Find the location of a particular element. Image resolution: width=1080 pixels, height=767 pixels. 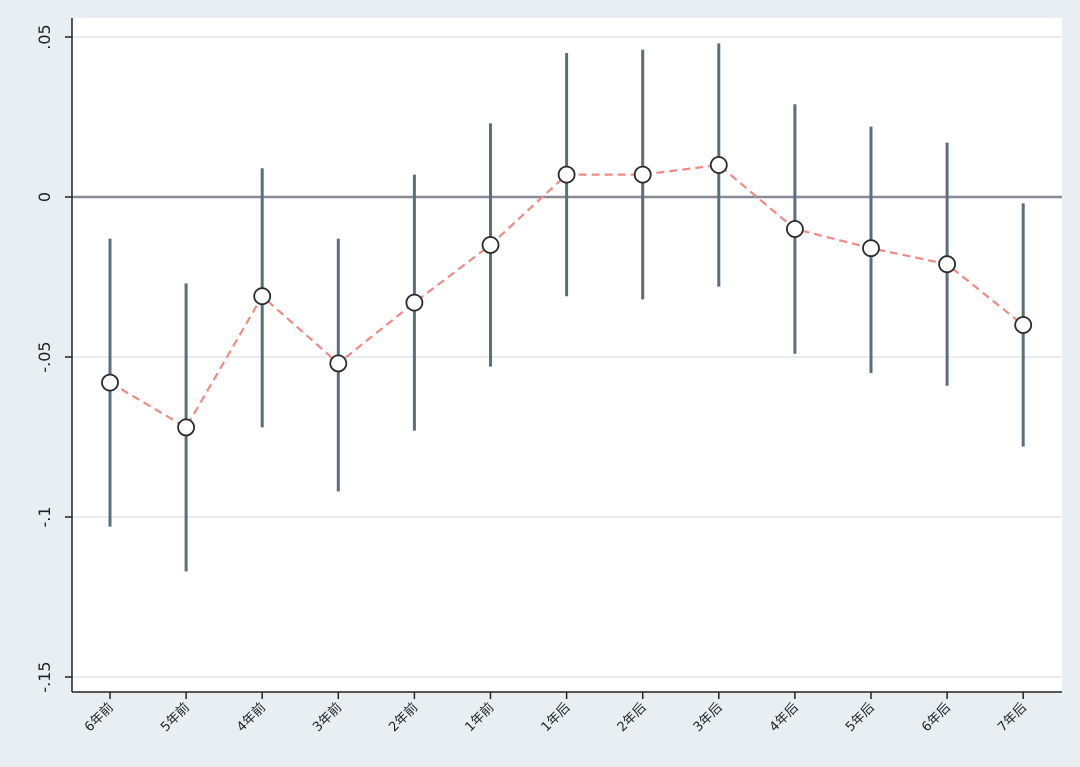

x-tick-label: 4年后 is located at coordinates (784, 717).